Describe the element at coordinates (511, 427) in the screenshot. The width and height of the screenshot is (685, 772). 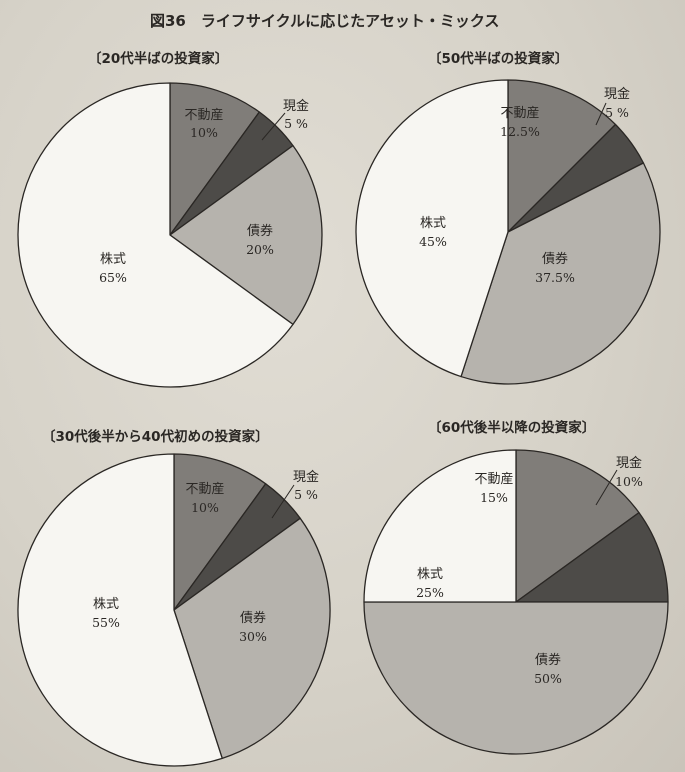
I see `pie-chart-title: 〔60代後半以降の投資家〕` at that location.